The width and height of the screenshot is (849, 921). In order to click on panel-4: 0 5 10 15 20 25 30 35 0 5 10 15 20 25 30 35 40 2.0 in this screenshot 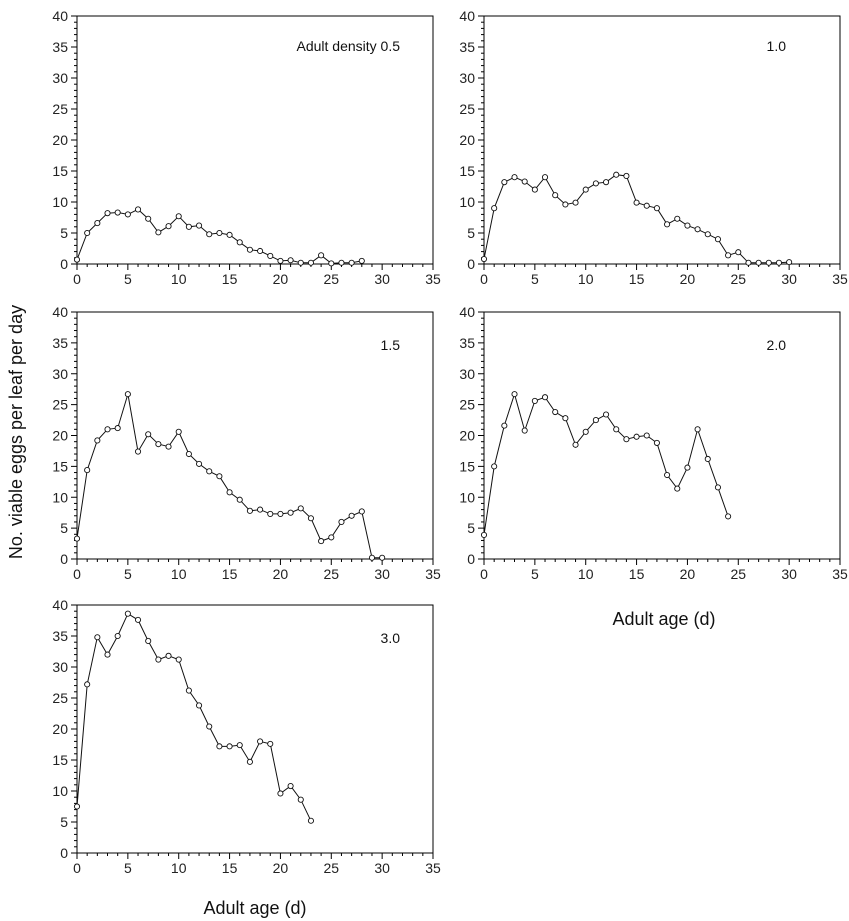, I will do `click(653, 443)`.